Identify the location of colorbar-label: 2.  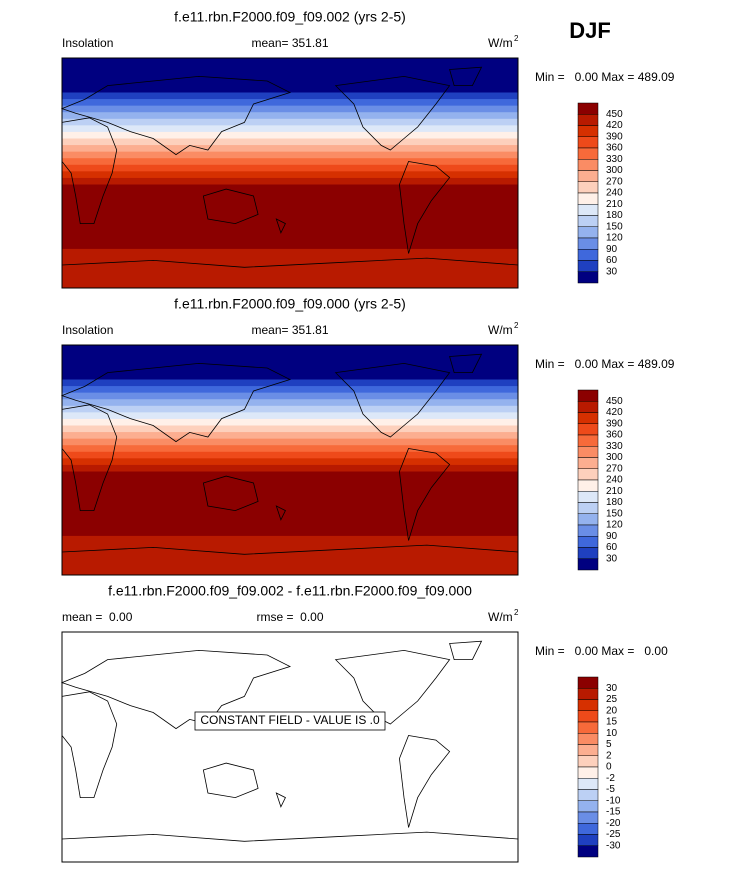
(609, 755).